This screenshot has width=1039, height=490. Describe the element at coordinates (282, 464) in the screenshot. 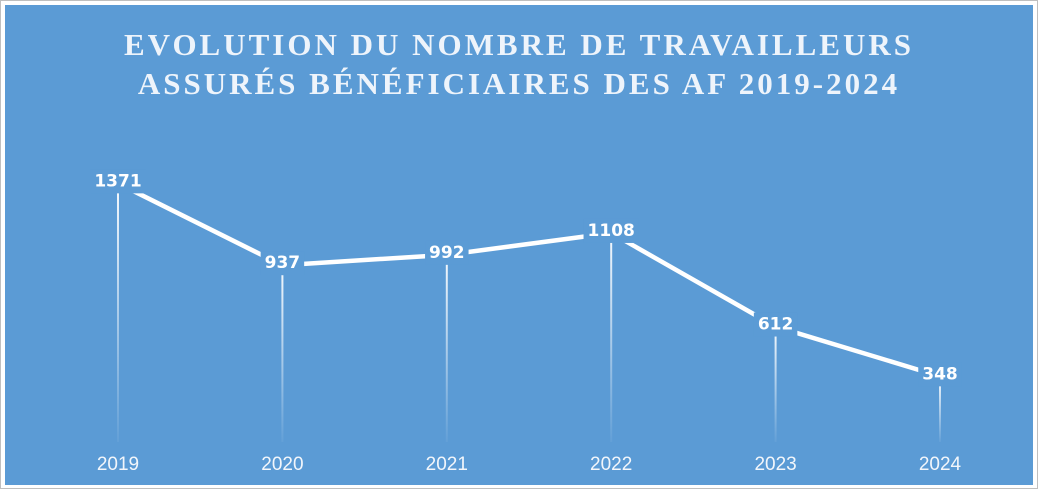

I see `x-tick-label: 2020` at that location.